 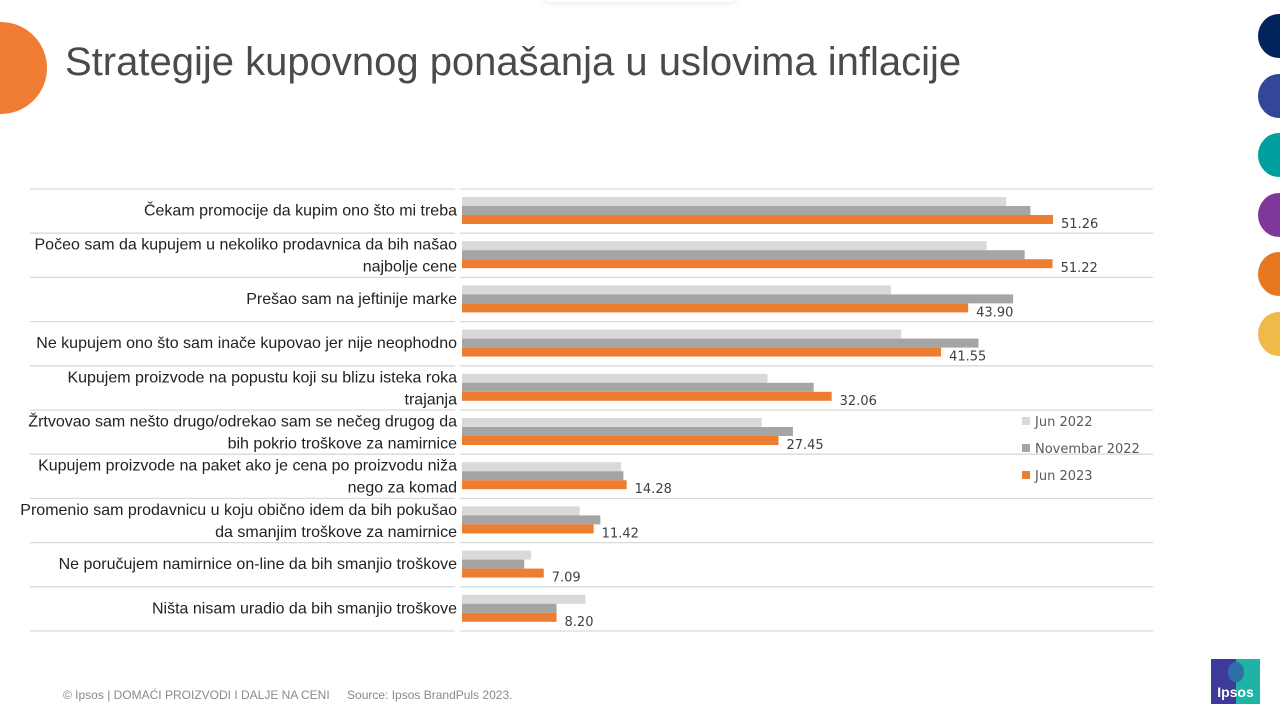 I want to click on logo-text: Ipsos, so click(x=1235, y=692).